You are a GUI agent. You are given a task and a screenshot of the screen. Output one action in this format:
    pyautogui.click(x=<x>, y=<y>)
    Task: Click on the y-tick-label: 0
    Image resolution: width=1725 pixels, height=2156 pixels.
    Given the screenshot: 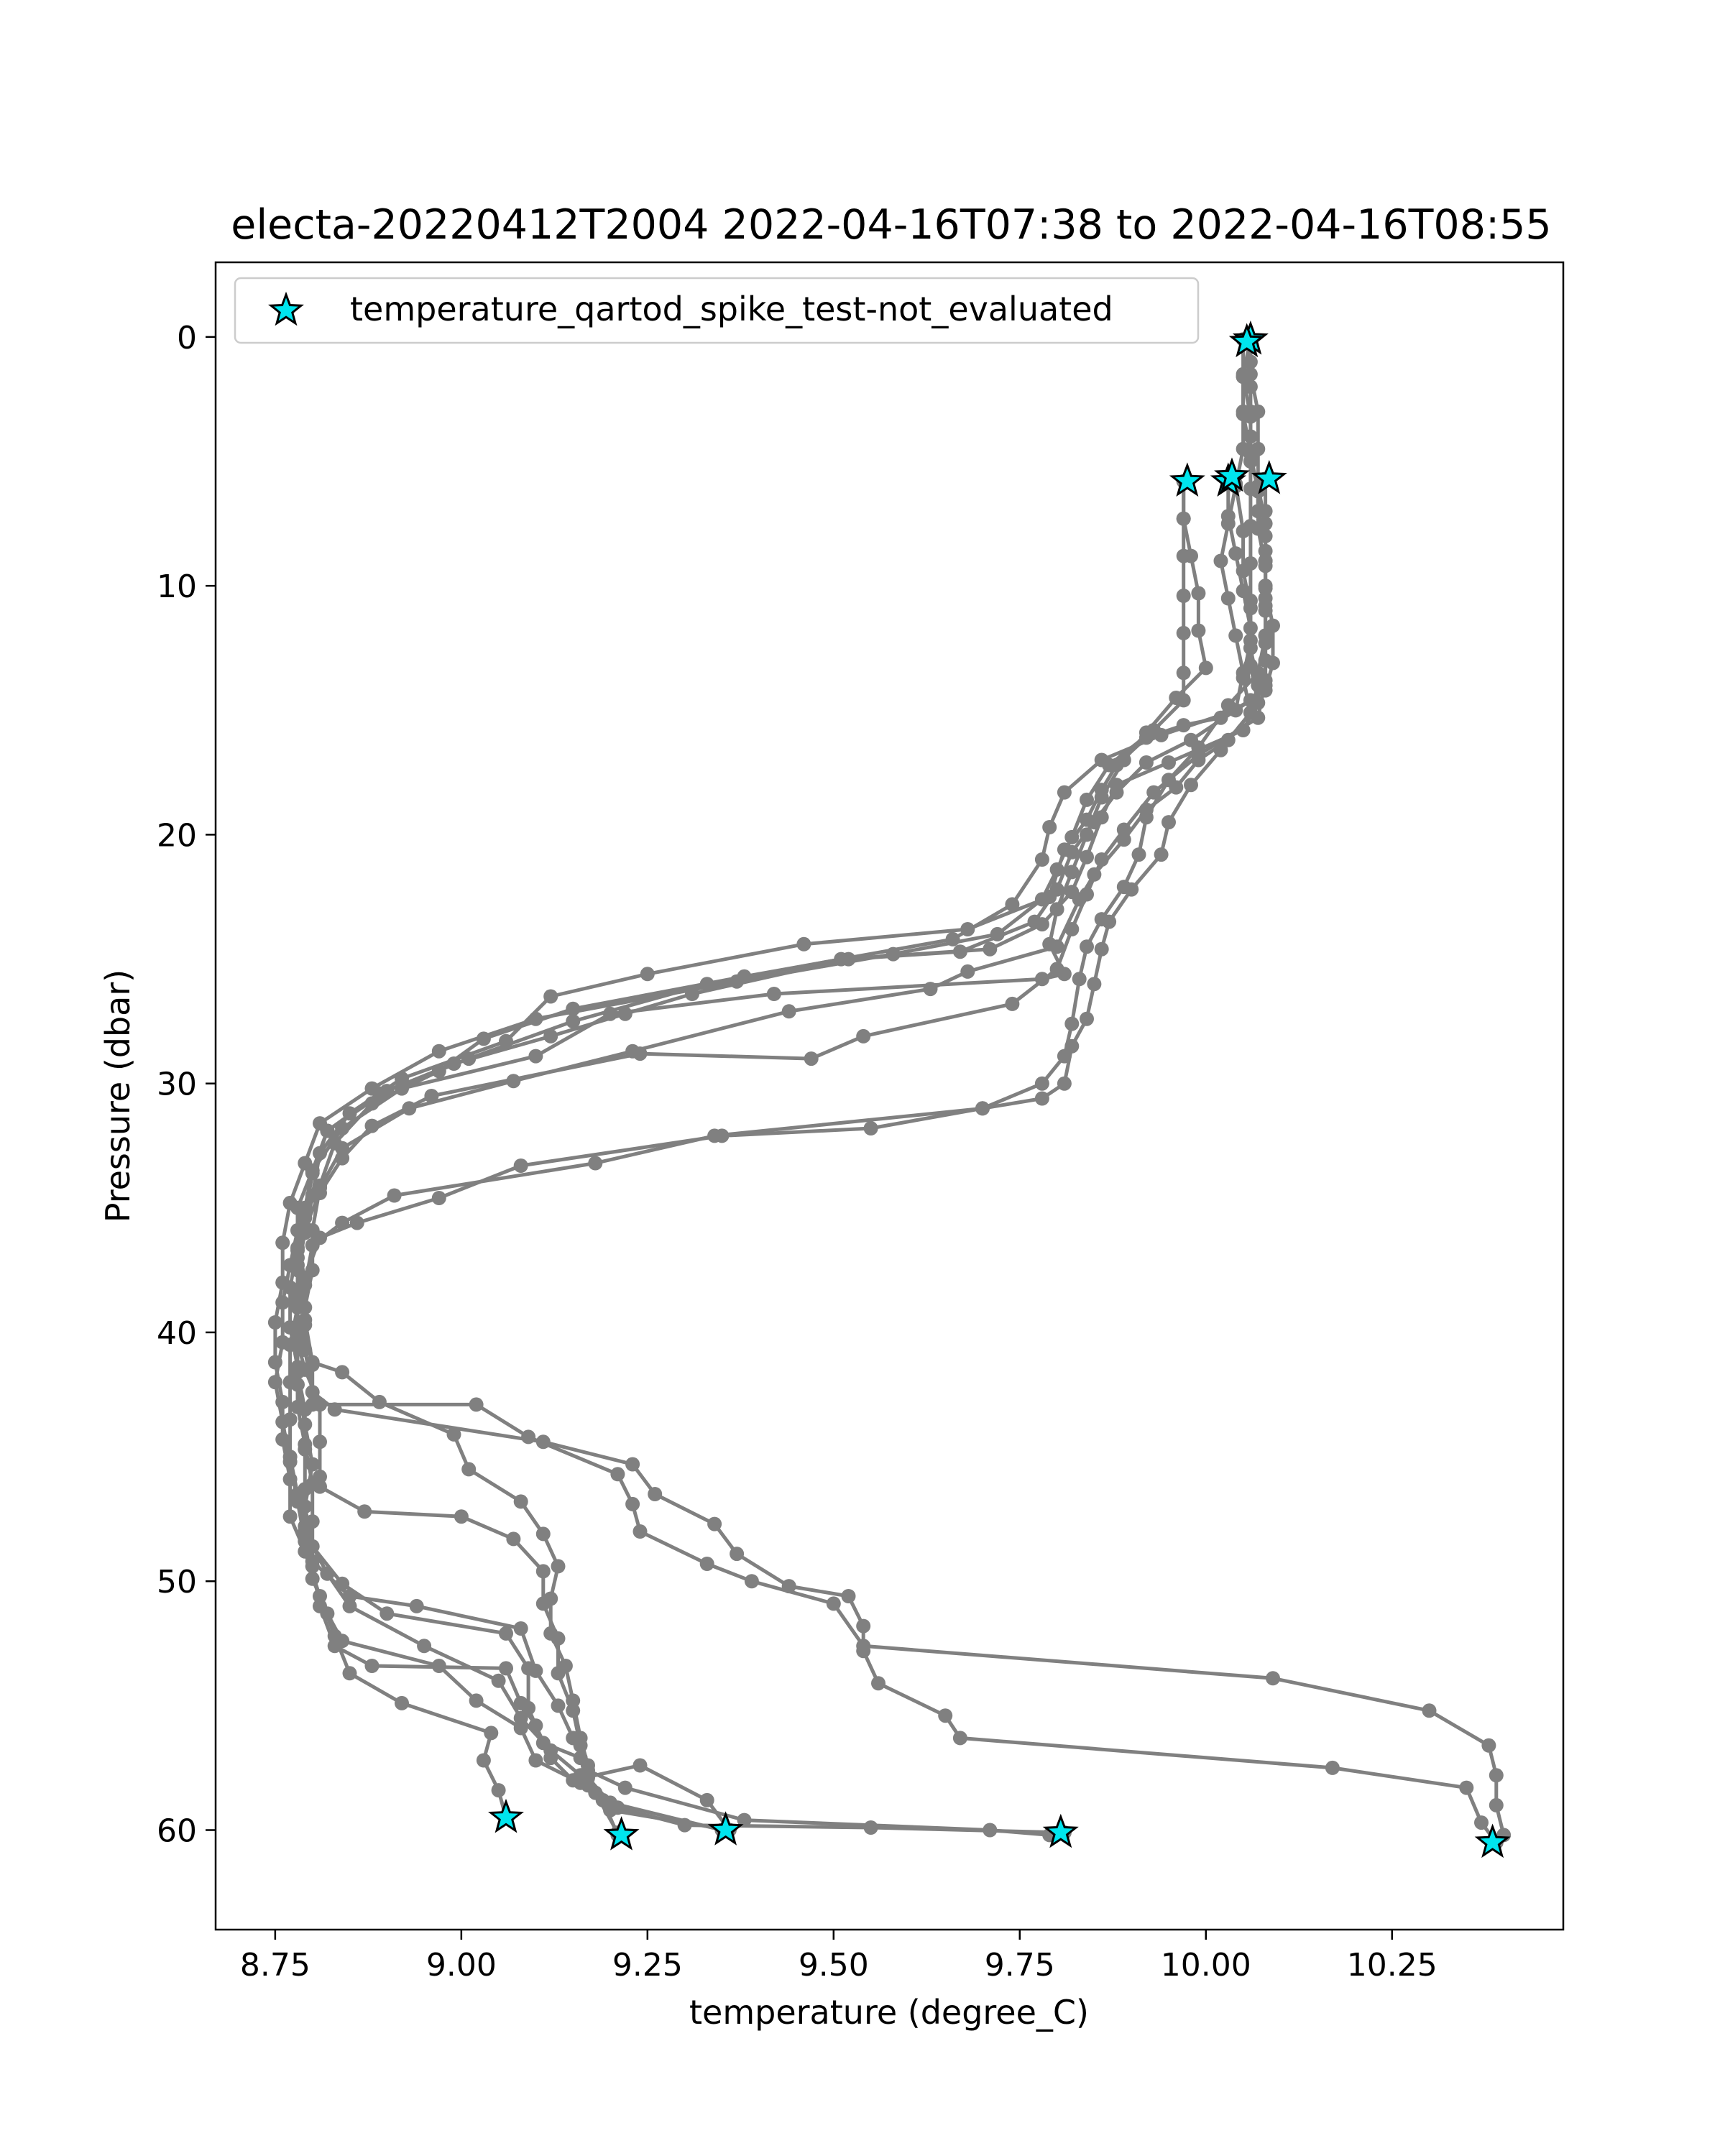 What is the action you would take?
    pyautogui.click(x=187, y=338)
    